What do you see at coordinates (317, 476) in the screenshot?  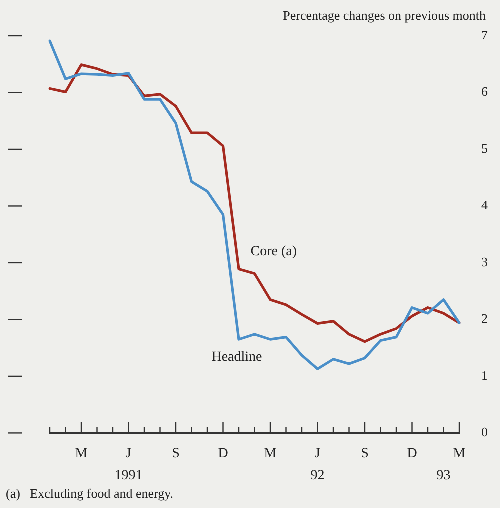 I see `text: 92` at bounding box center [317, 476].